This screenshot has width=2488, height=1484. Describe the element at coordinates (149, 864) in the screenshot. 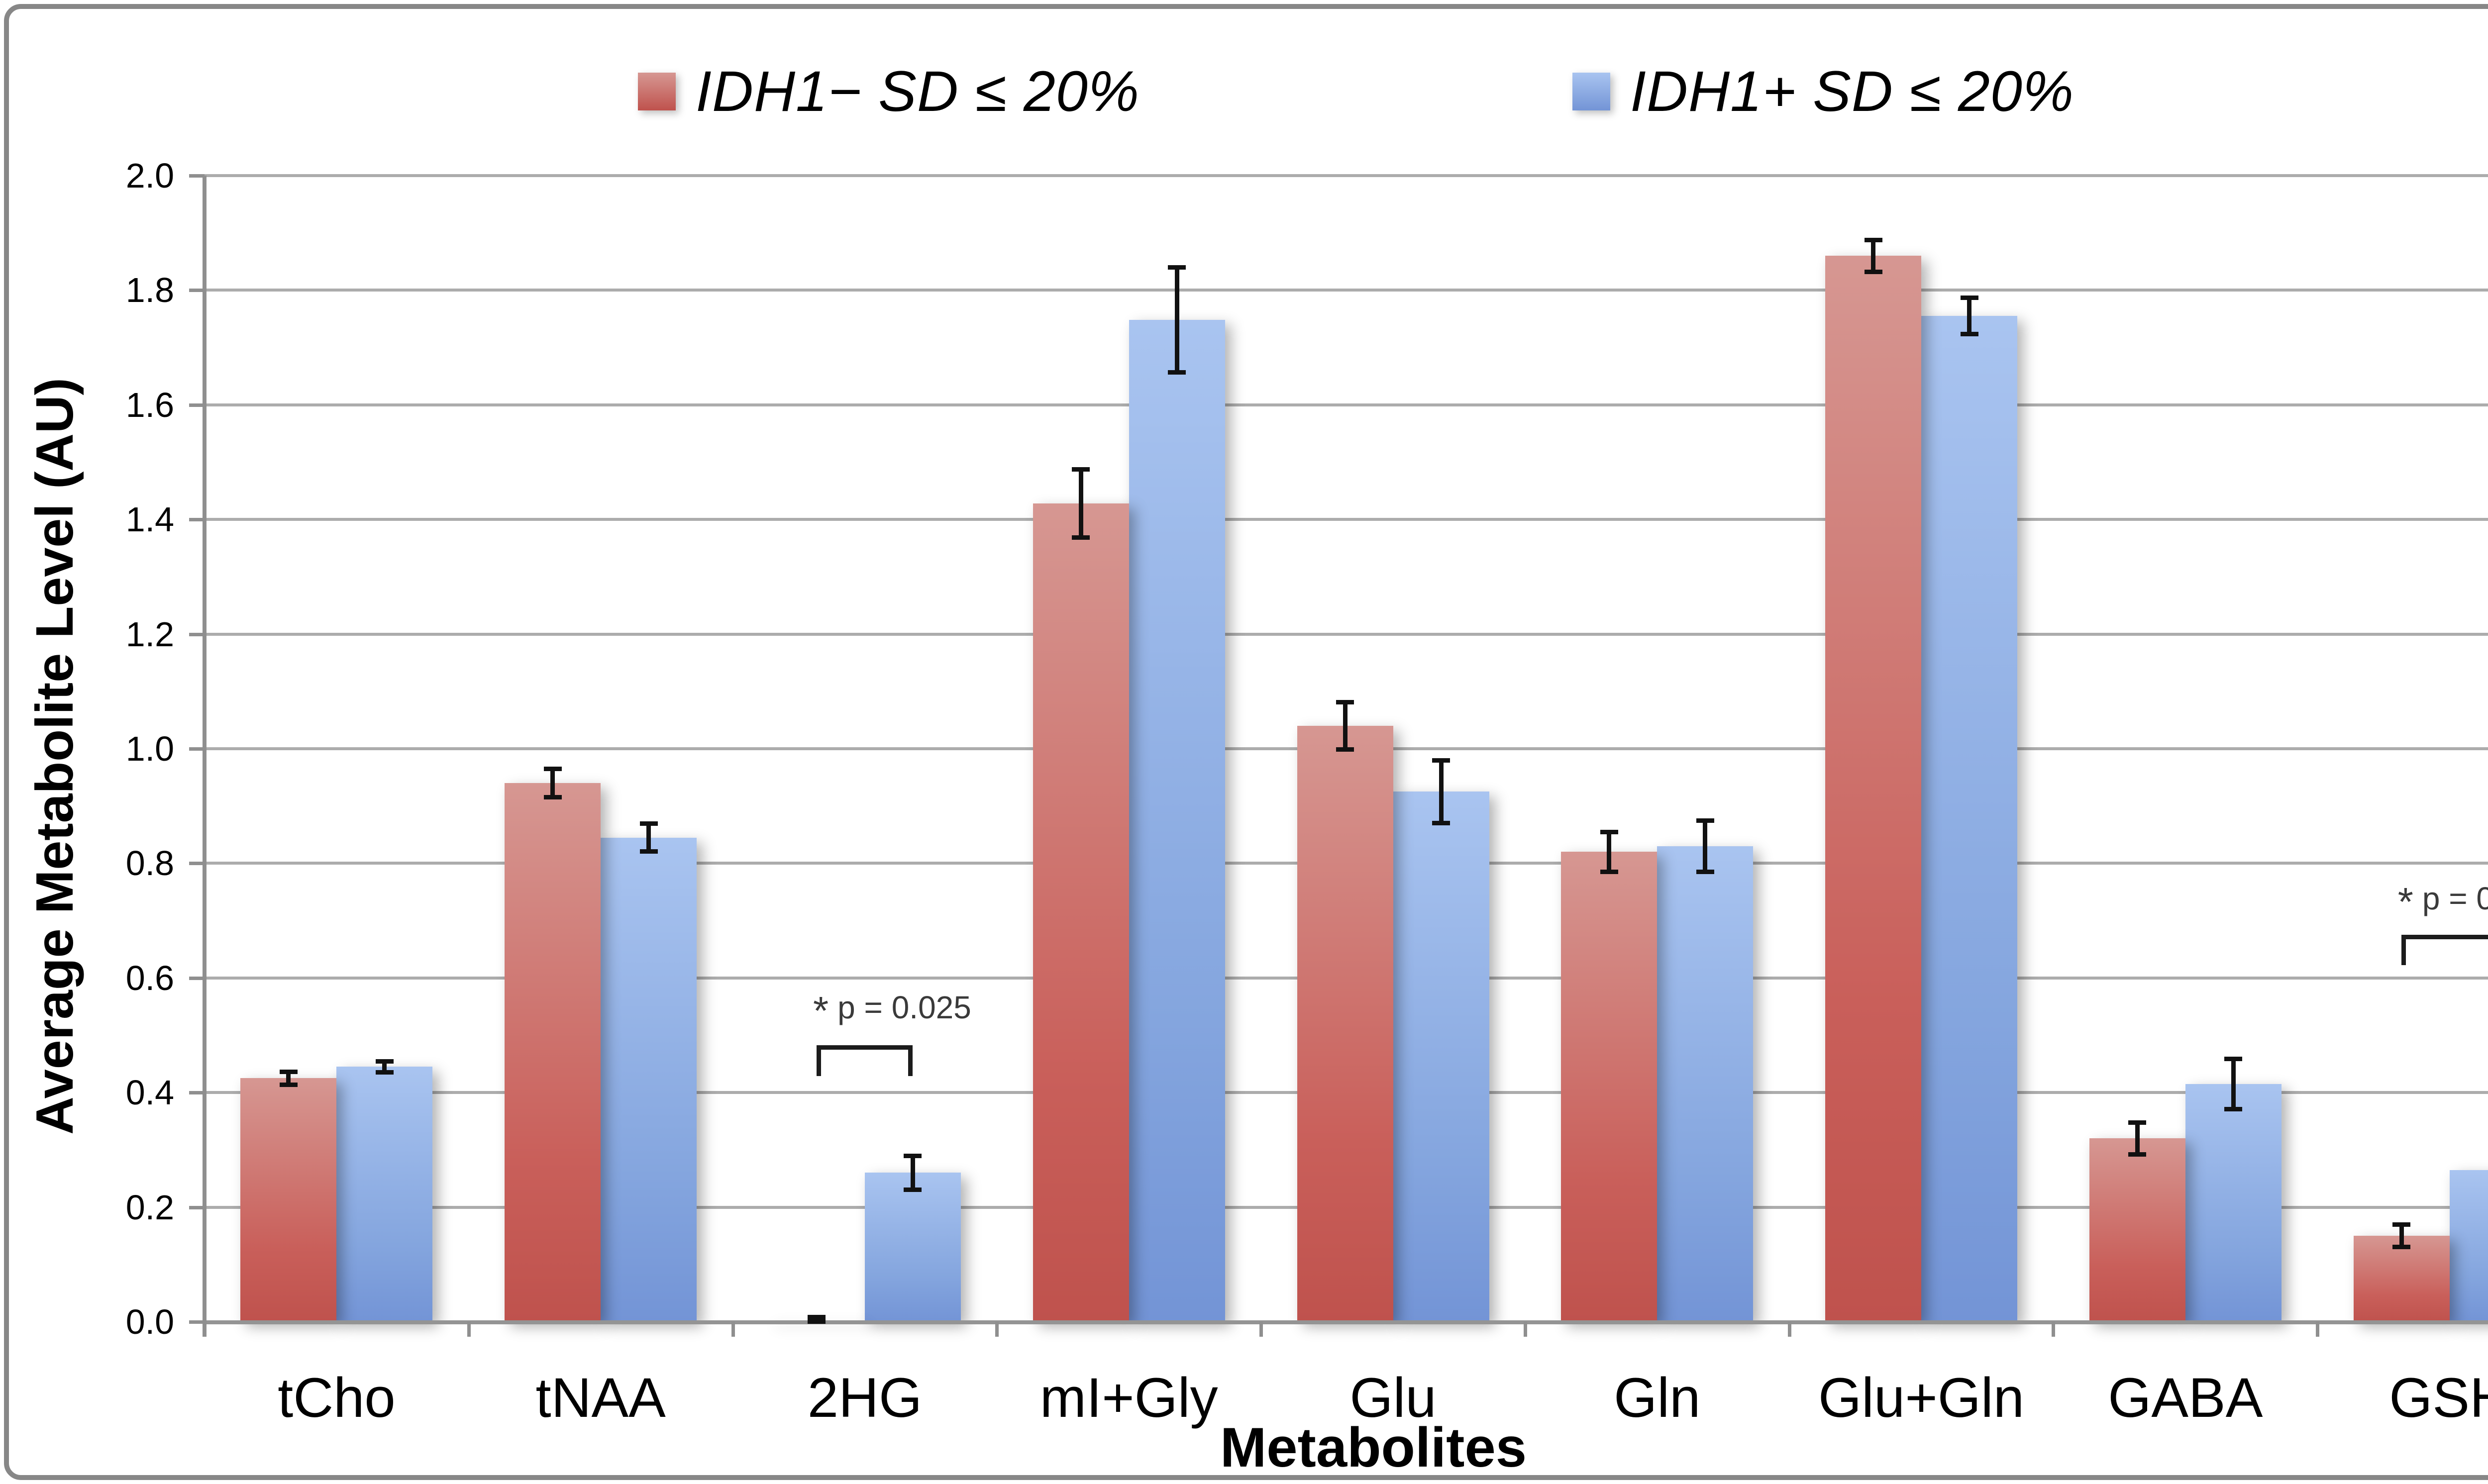

I see `y-tick-label: 0.8` at that location.